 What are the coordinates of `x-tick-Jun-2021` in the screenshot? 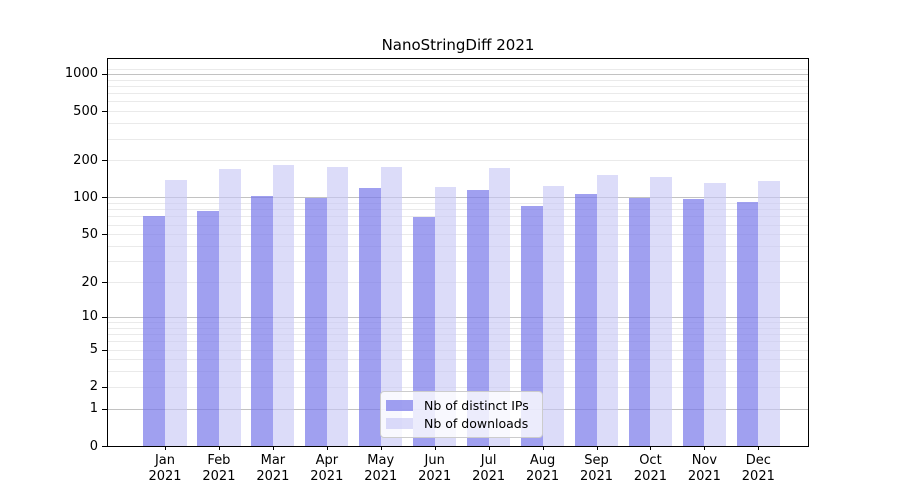 It's located at (435, 448).